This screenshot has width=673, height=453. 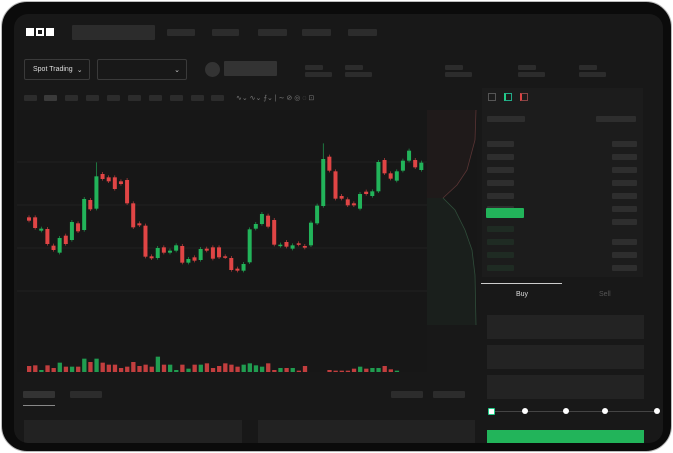 I want to click on leverage-slider-track, so click(x=575, y=411).